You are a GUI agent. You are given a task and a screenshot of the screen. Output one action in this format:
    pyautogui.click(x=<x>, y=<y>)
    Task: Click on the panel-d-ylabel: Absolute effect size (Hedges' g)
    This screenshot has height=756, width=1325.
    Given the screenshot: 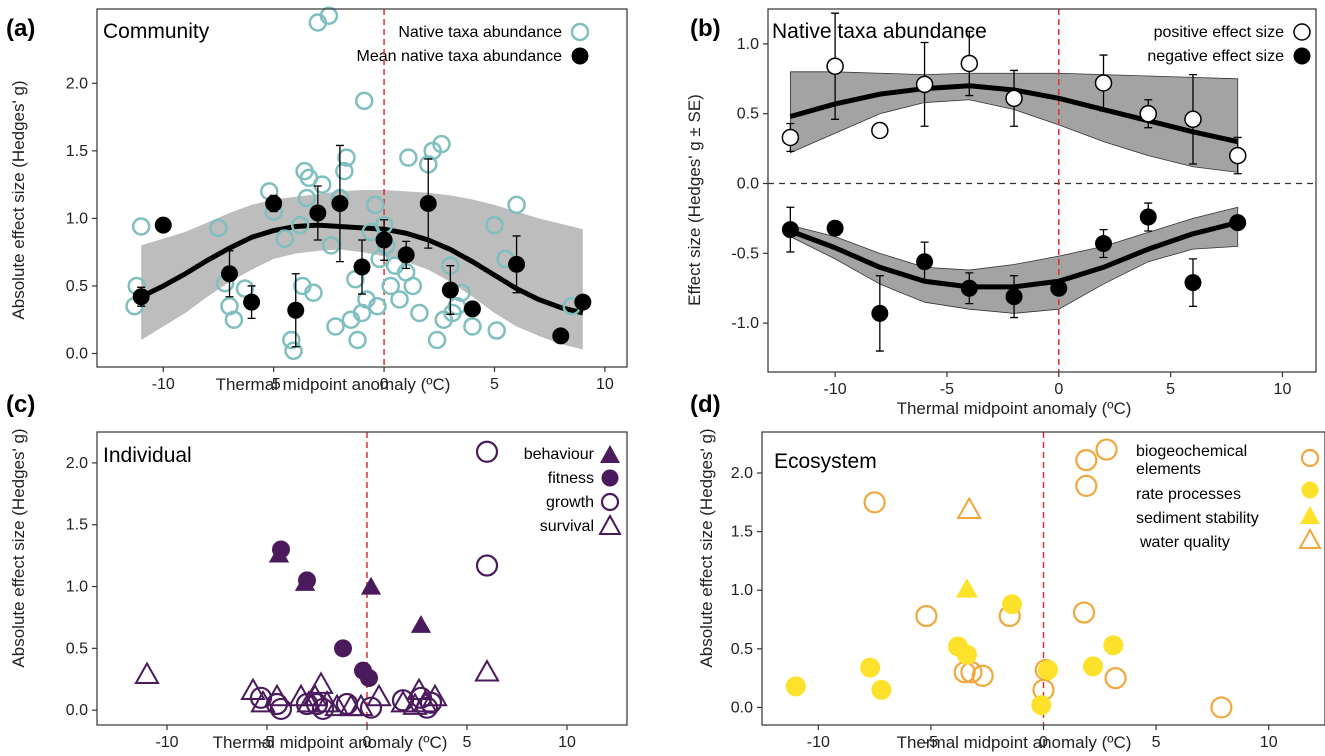 What is the action you would take?
    pyautogui.click(x=706, y=547)
    